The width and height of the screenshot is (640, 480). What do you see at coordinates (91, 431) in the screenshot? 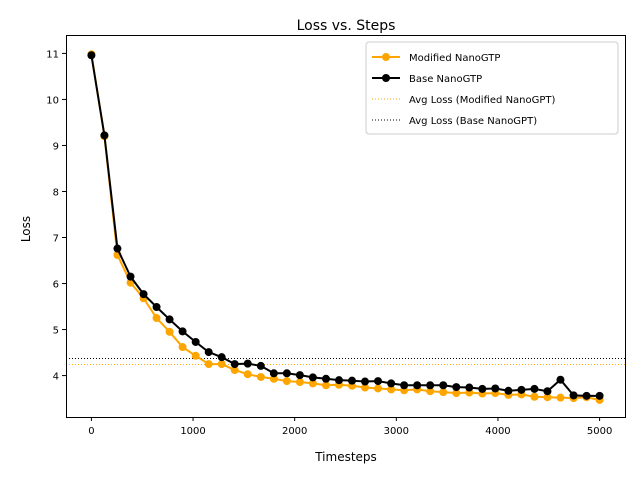
I see `x-tick-label: 0` at bounding box center [91, 431].